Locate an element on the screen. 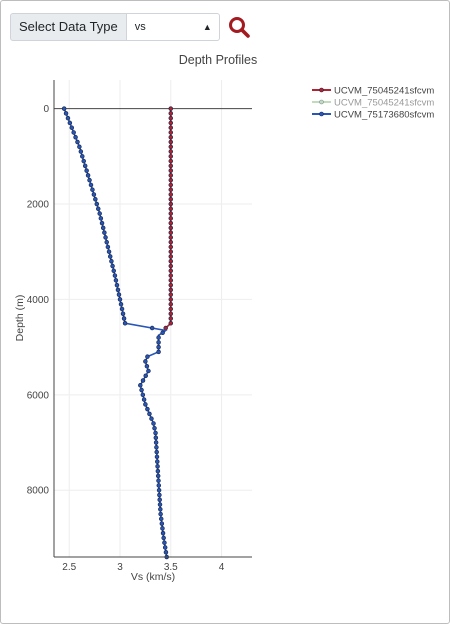 The height and width of the screenshot is (624, 450). search-icon is located at coordinates (239, 27).